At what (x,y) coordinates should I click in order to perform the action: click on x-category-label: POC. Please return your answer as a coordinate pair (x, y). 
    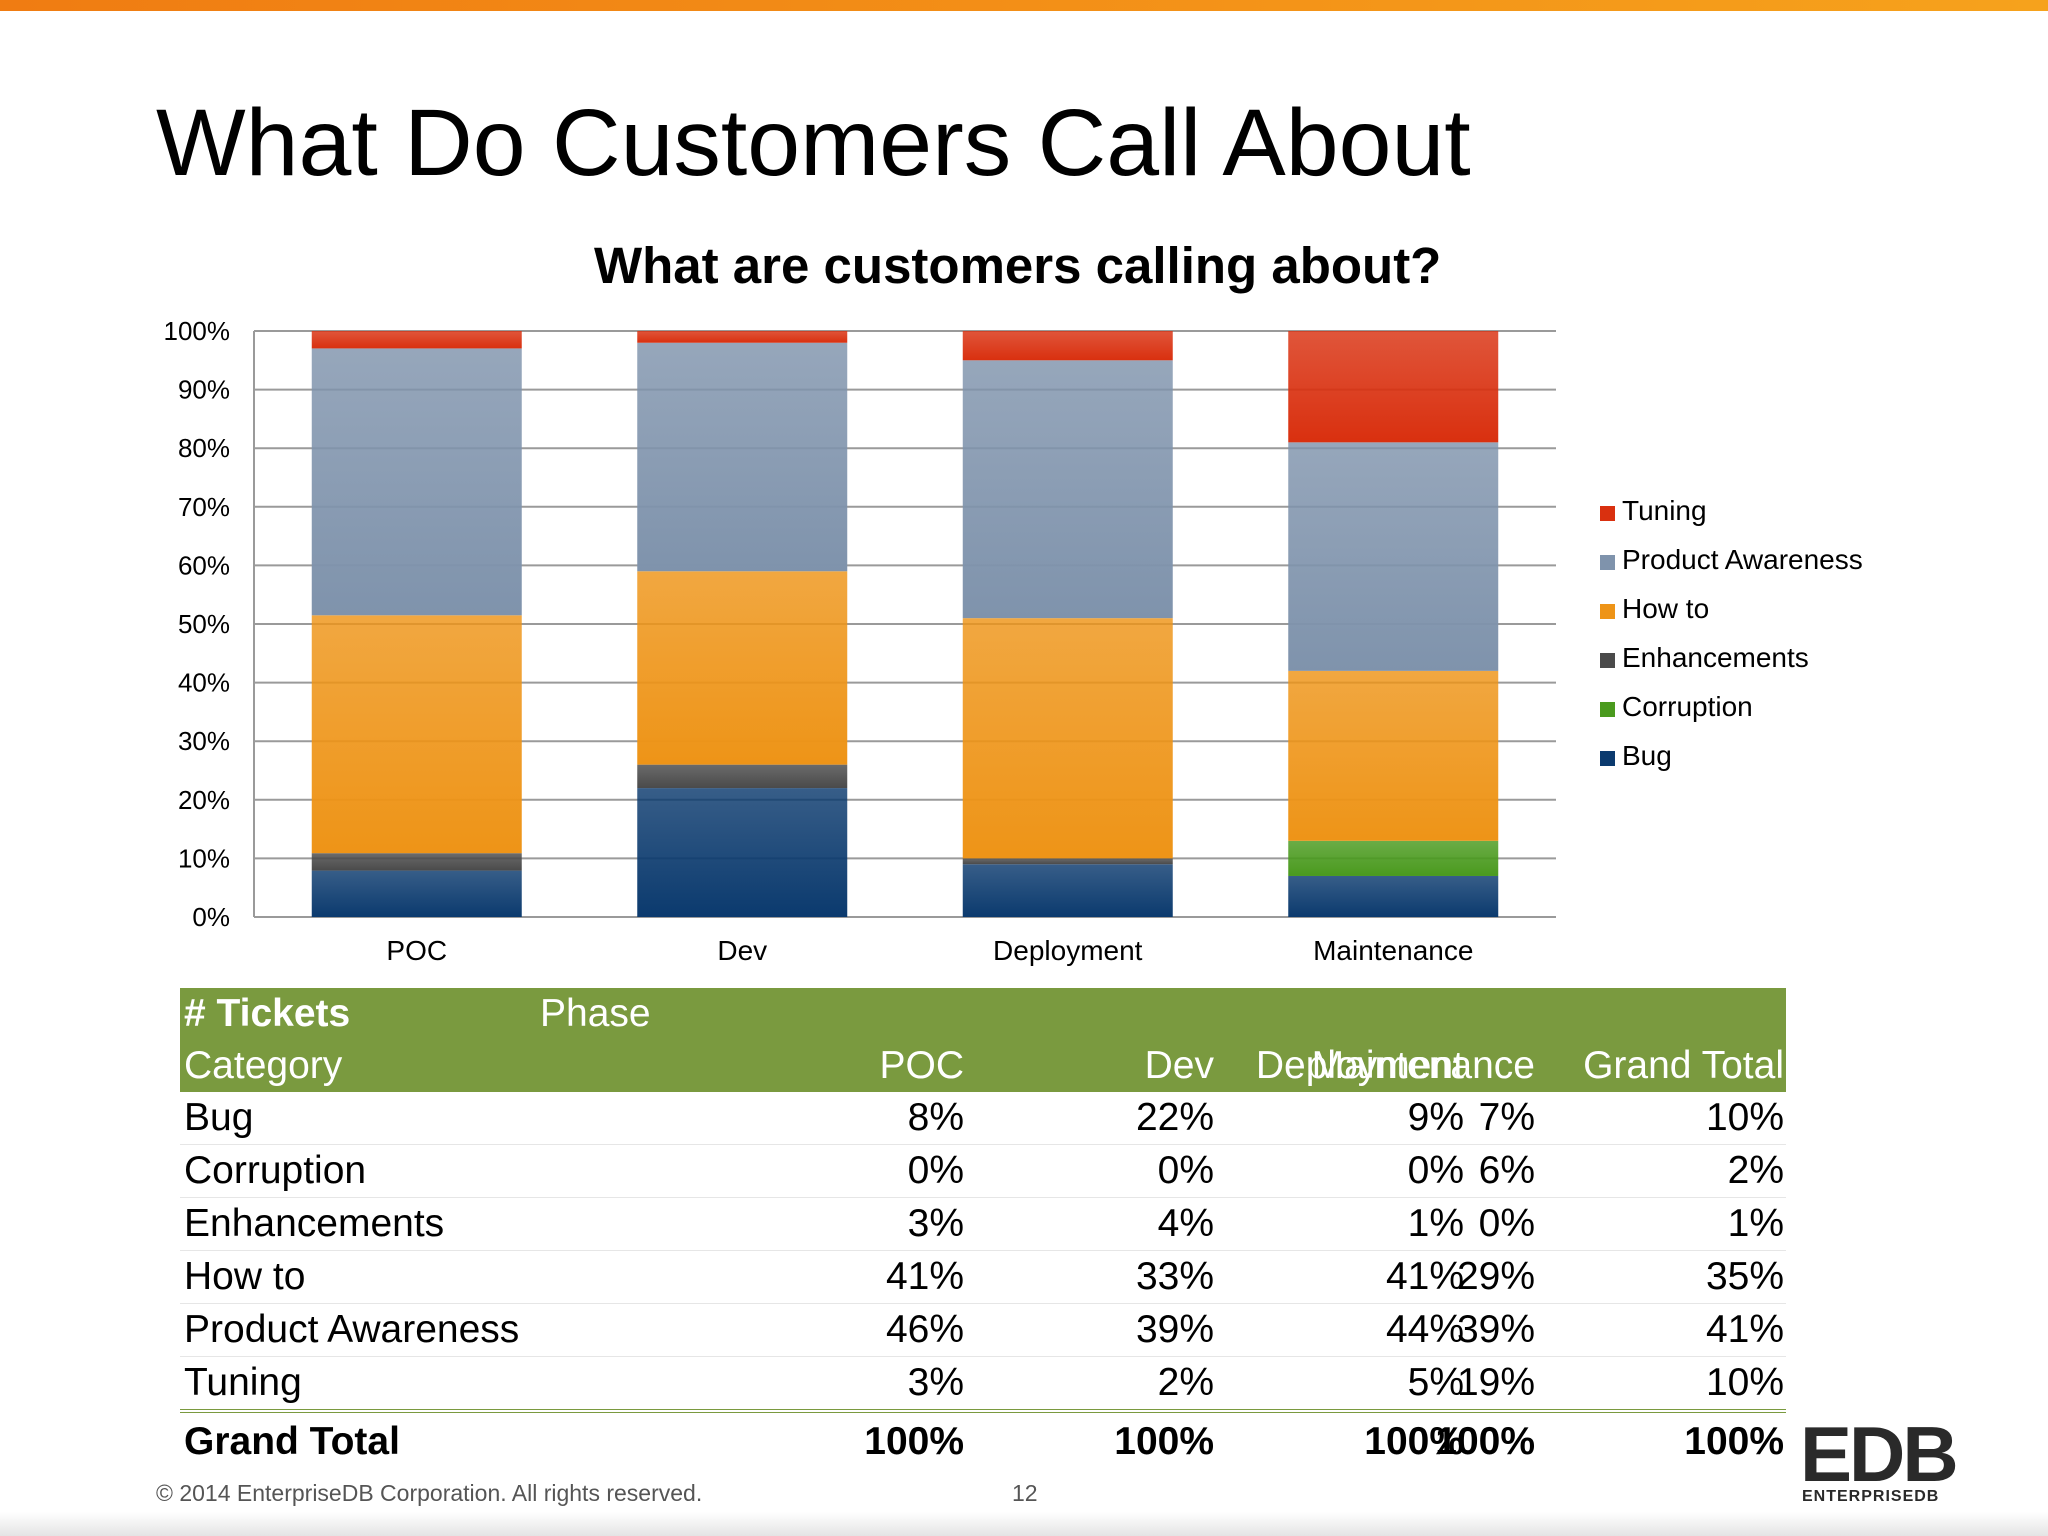
    Looking at the image, I should click on (416, 950).